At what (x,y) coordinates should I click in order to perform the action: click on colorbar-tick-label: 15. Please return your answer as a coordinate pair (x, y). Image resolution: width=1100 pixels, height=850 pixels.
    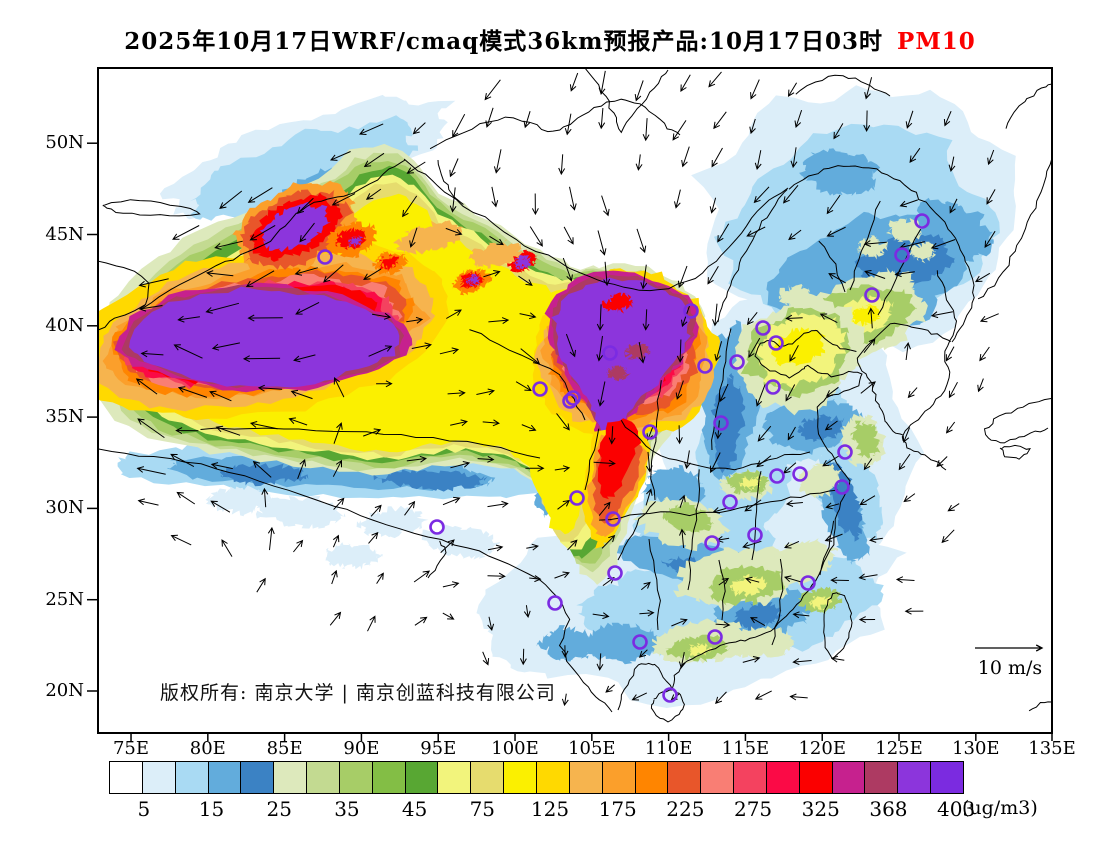
    Looking at the image, I should click on (211, 809).